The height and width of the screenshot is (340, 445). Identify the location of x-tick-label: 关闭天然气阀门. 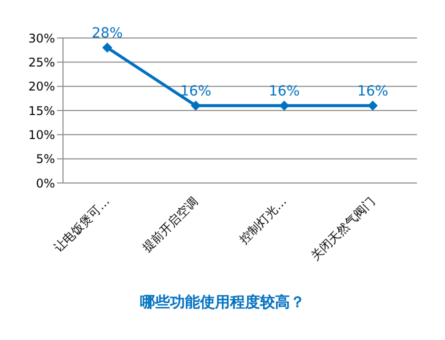
(343, 229).